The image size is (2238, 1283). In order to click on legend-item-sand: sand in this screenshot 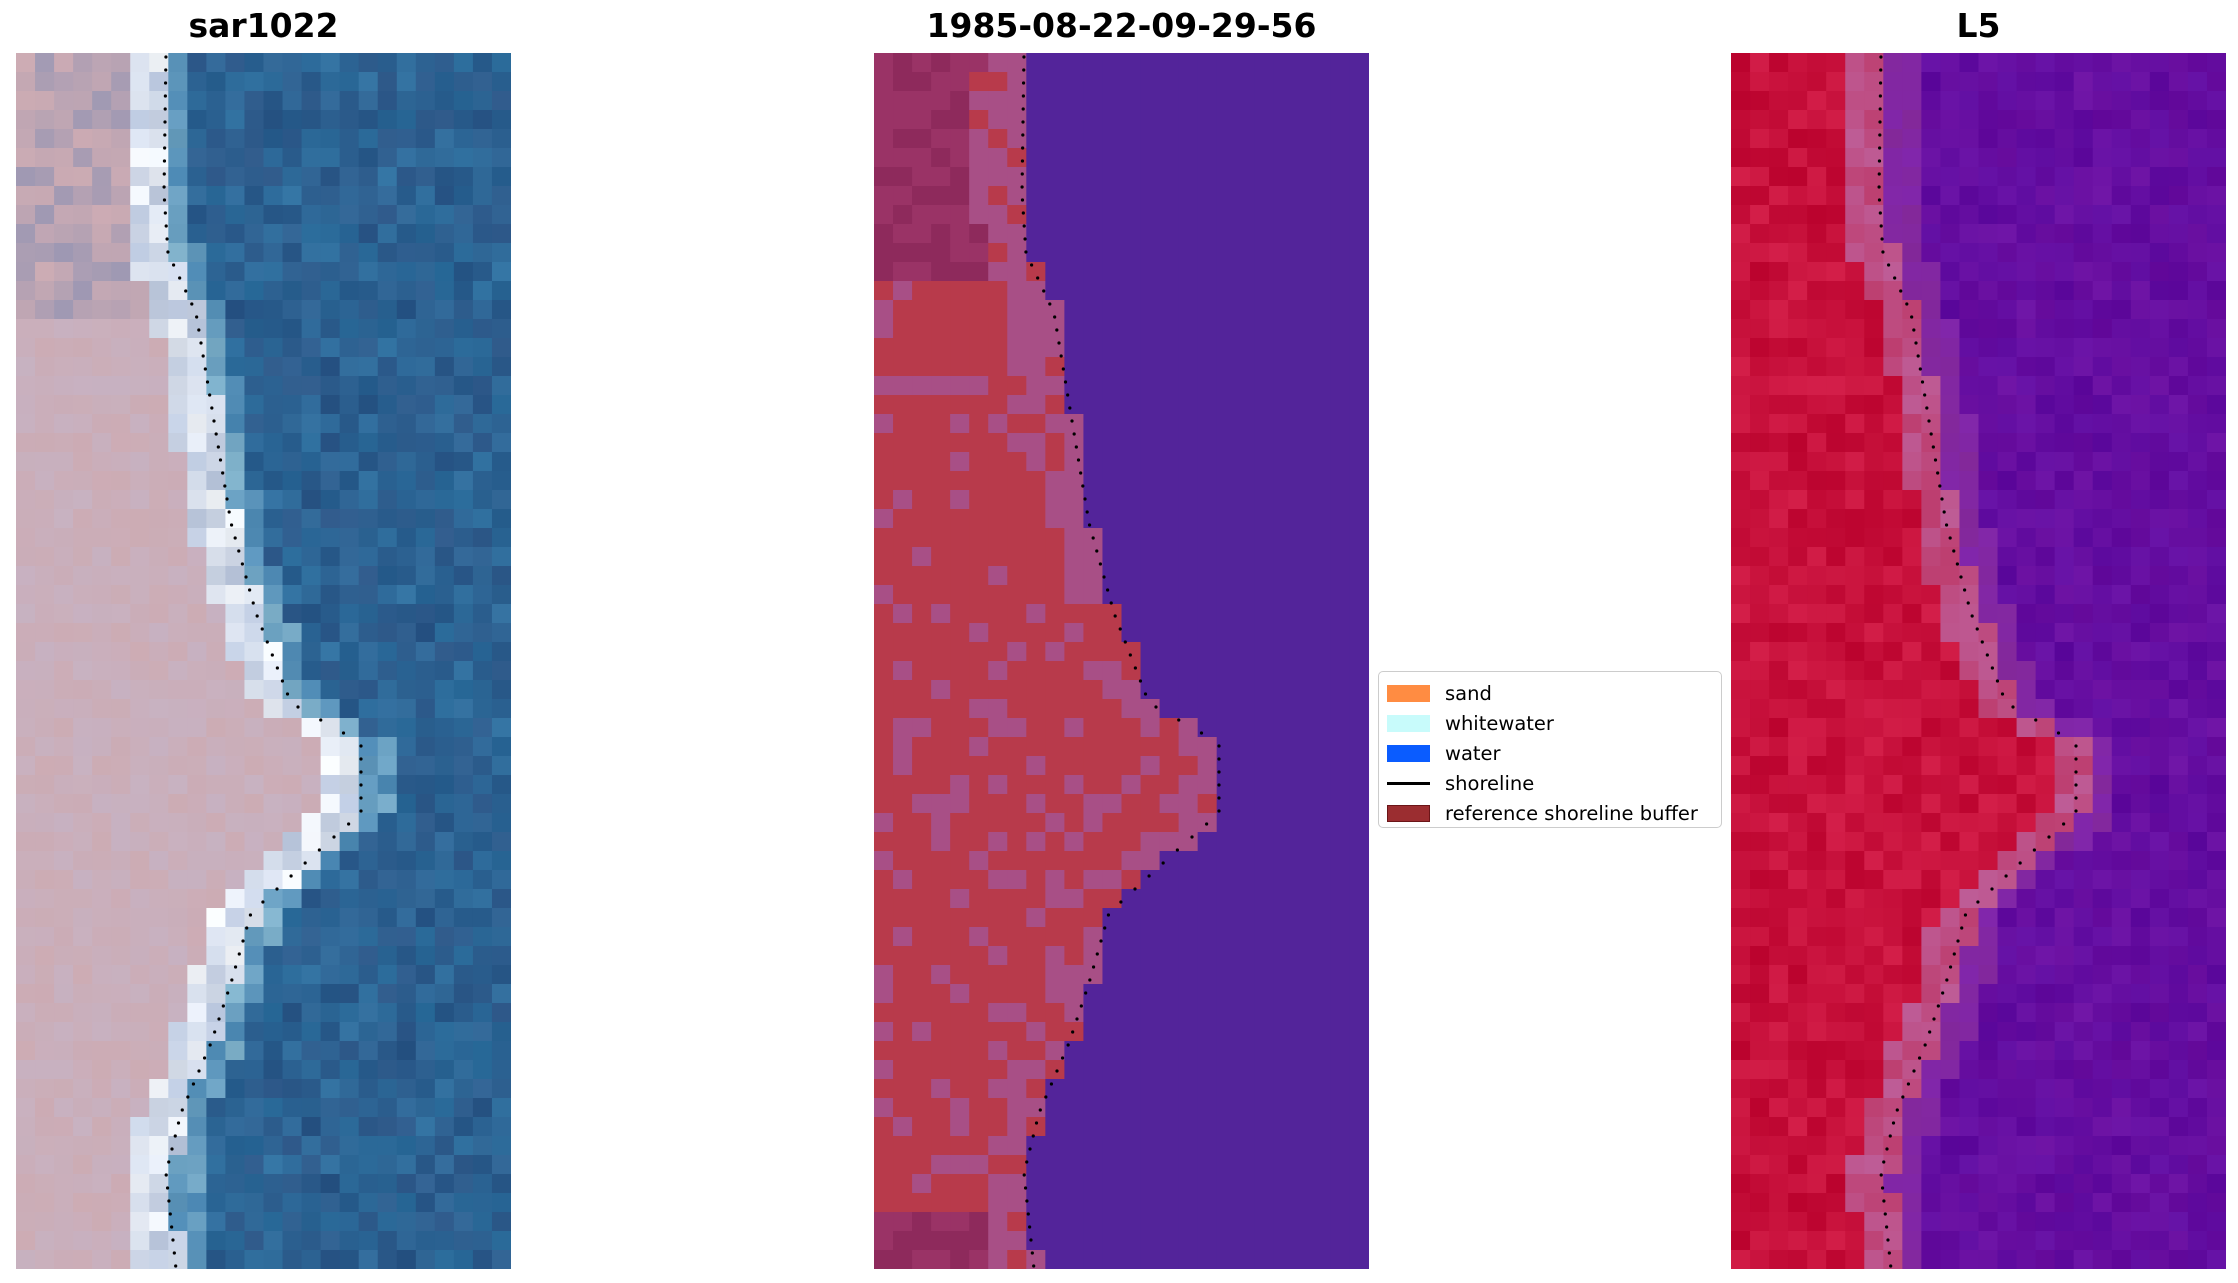, I will do `click(1550, 693)`.